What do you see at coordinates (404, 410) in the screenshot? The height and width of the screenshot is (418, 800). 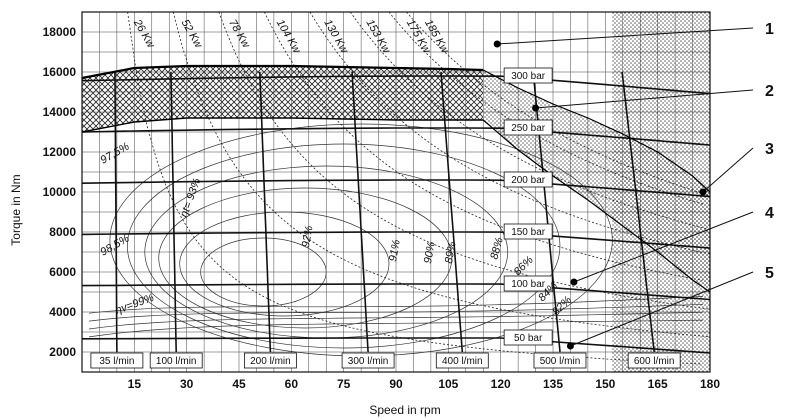 I see `x-axis-label: Speed in rpm` at bounding box center [404, 410].